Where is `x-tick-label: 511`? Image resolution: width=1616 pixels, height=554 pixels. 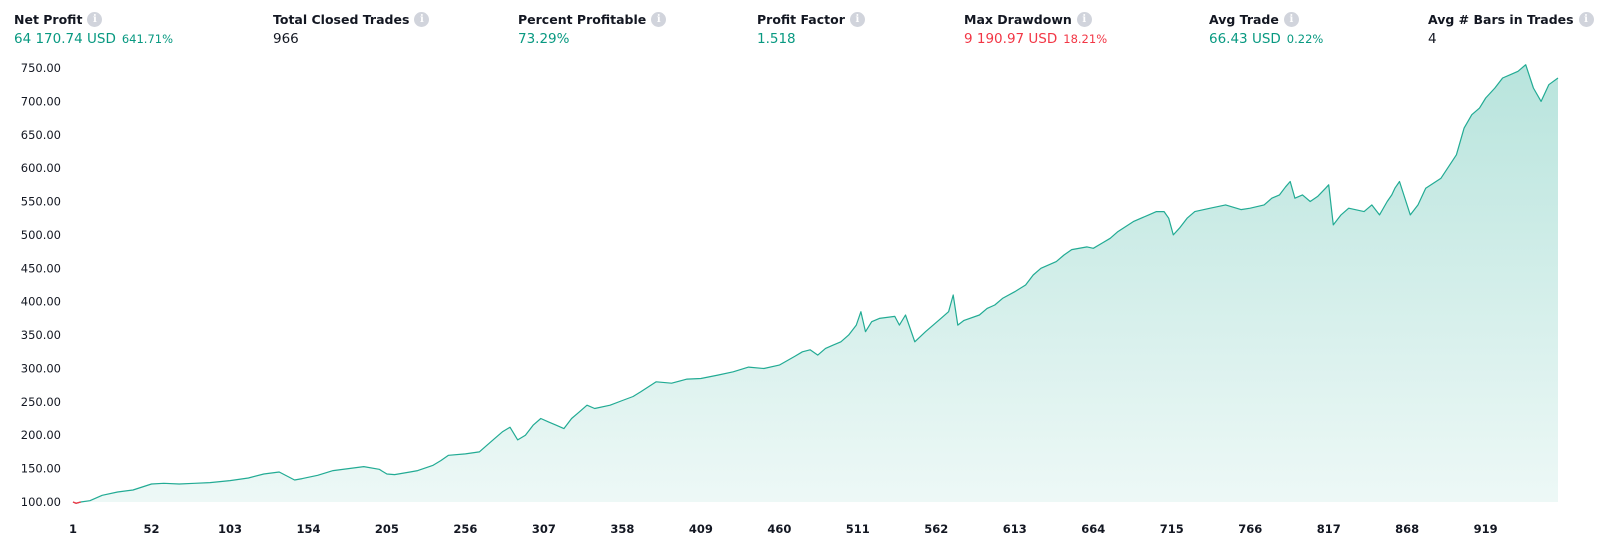
x-tick-label: 511 is located at coordinates (858, 529).